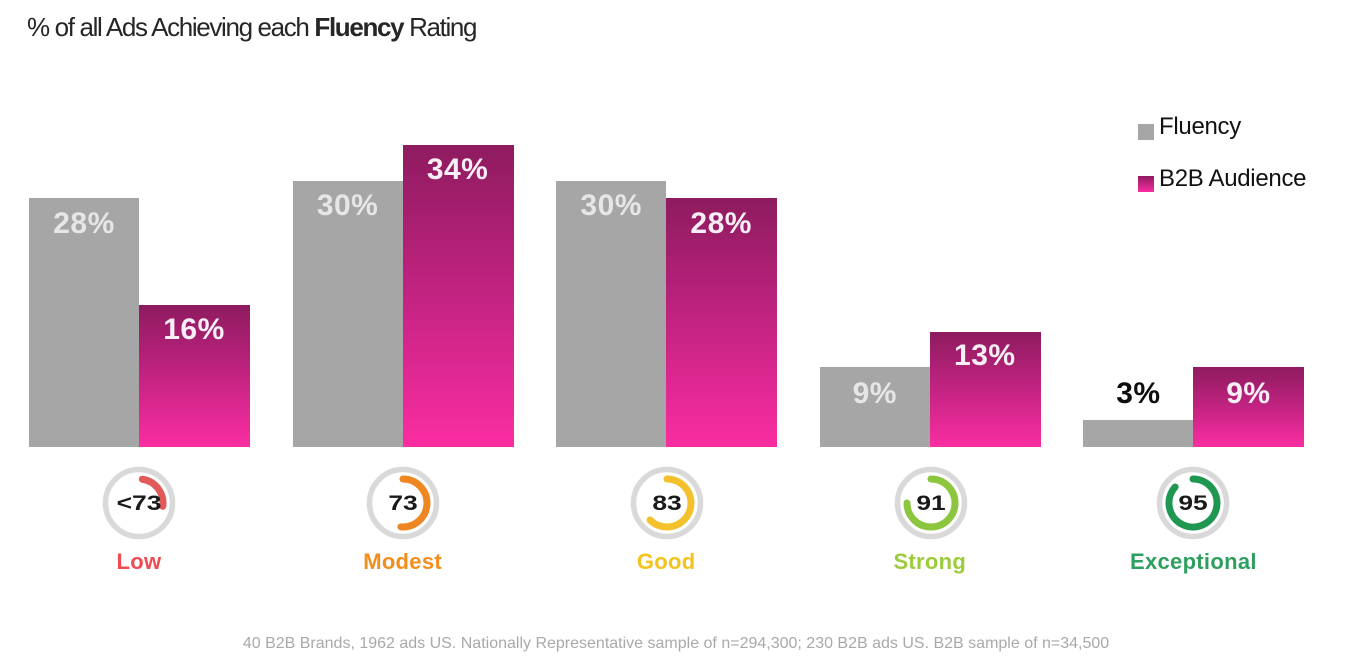 This screenshot has width=1360, height=664. Describe the element at coordinates (930, 503) in the screenshot. I see `svg-text: 91` at that location.